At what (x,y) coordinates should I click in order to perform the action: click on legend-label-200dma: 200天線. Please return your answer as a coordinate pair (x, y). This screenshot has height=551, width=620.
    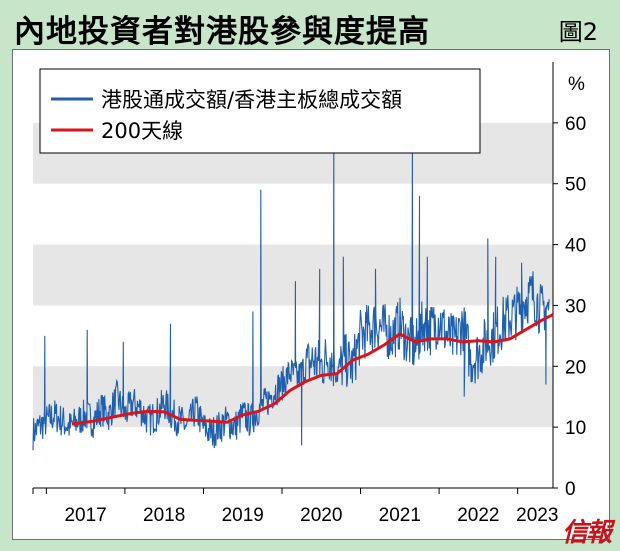
    Looking at the image, I should click on (142, 131).